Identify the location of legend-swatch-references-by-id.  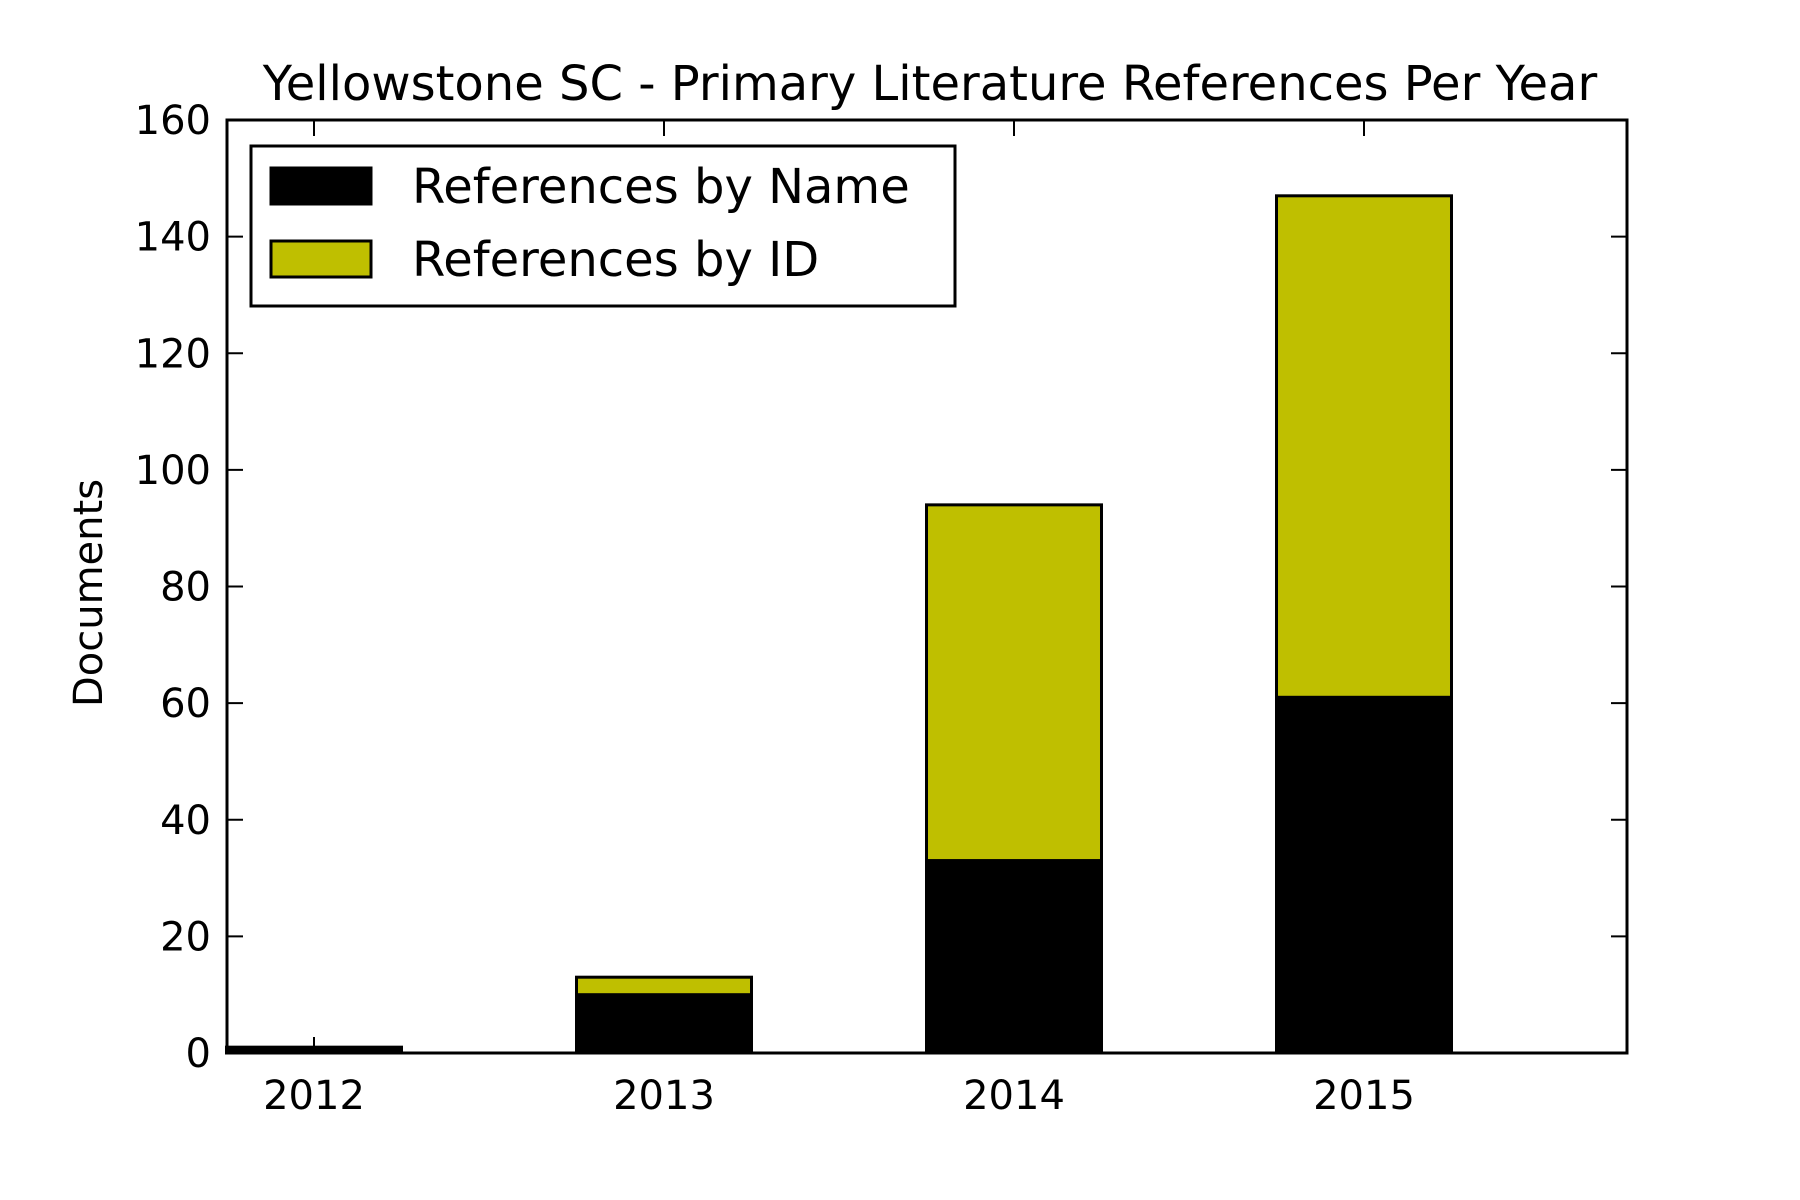
(321, 259).